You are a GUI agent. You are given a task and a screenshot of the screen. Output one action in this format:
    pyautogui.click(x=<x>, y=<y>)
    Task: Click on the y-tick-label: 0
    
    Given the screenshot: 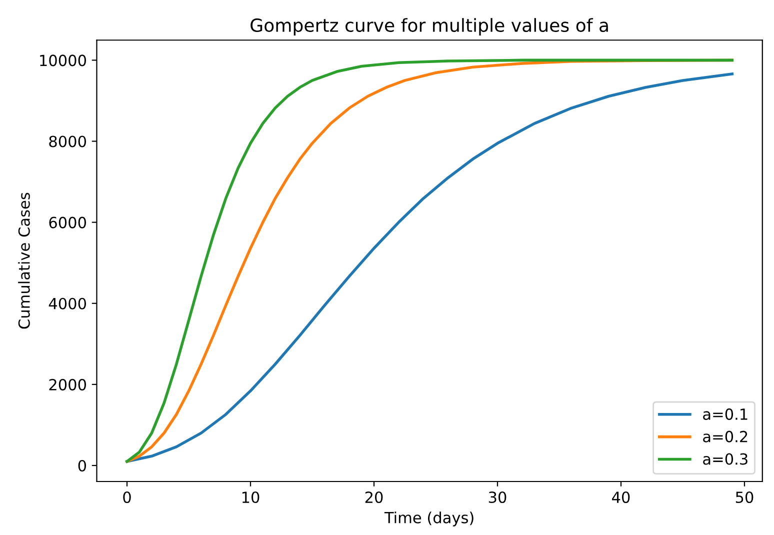 What is the action you would take?
    pyautogui.click(x=82, y=466)
    